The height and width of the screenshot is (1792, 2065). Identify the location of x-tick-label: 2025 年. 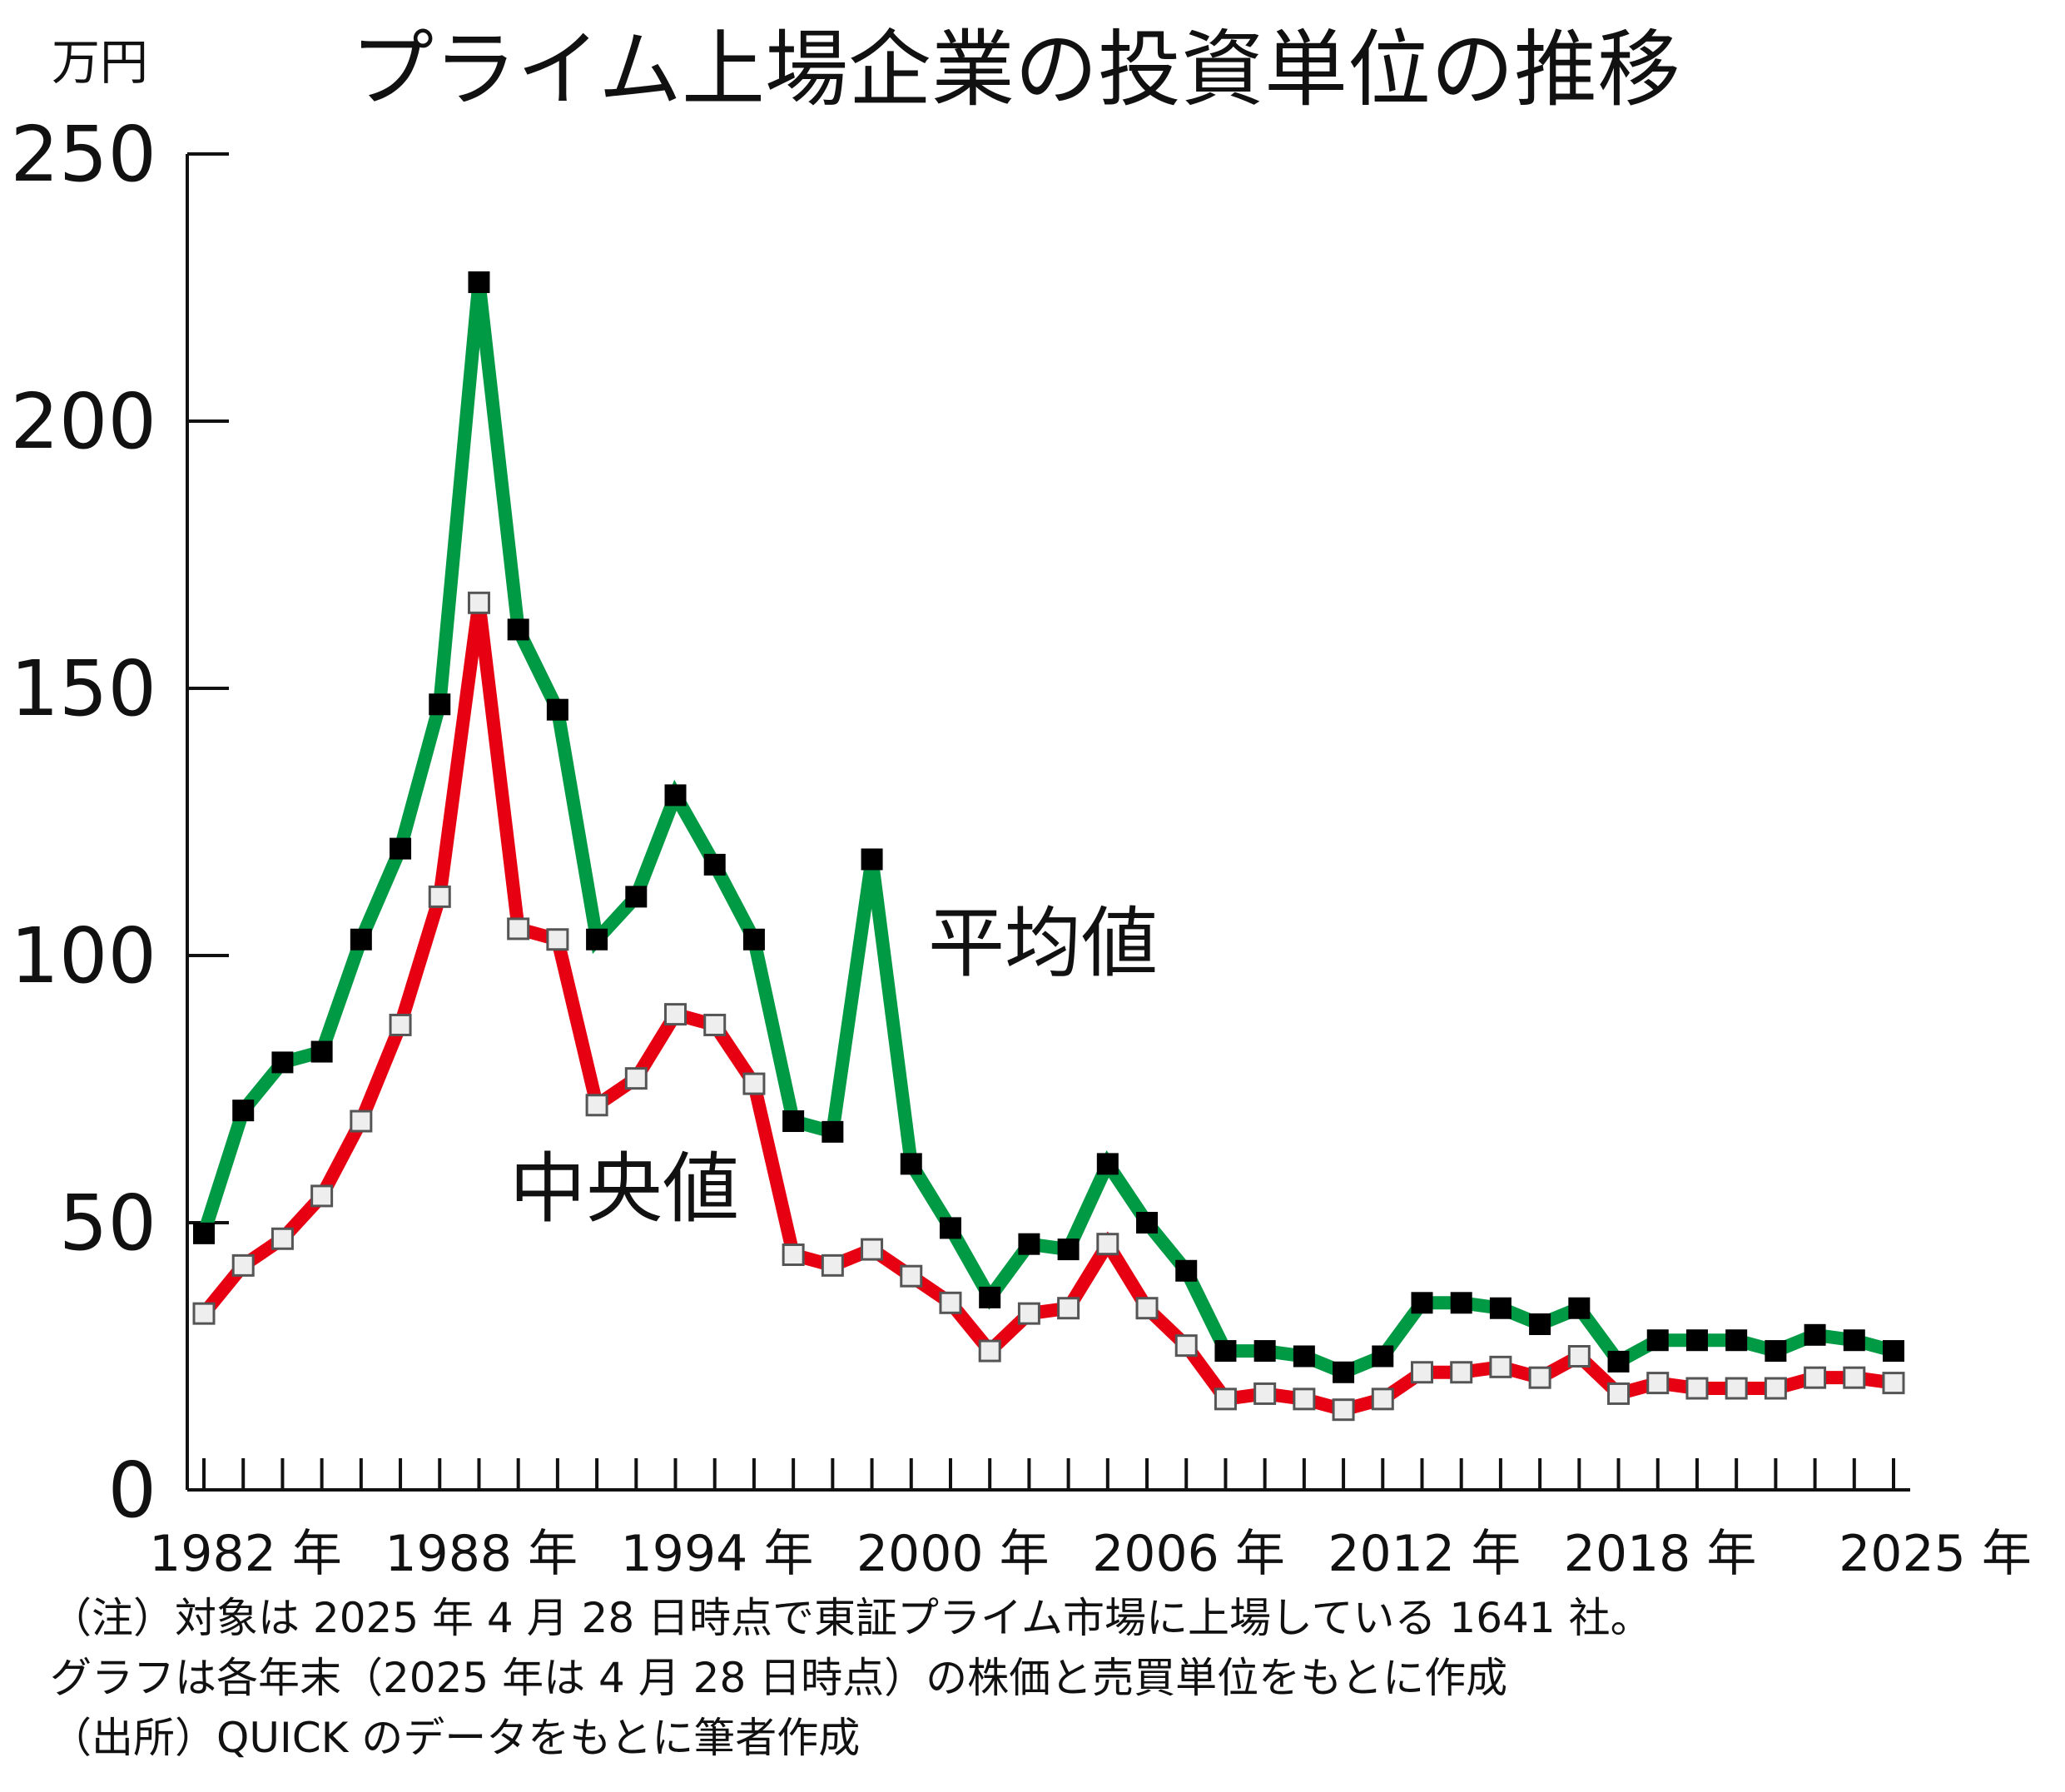
(1935, 1554).